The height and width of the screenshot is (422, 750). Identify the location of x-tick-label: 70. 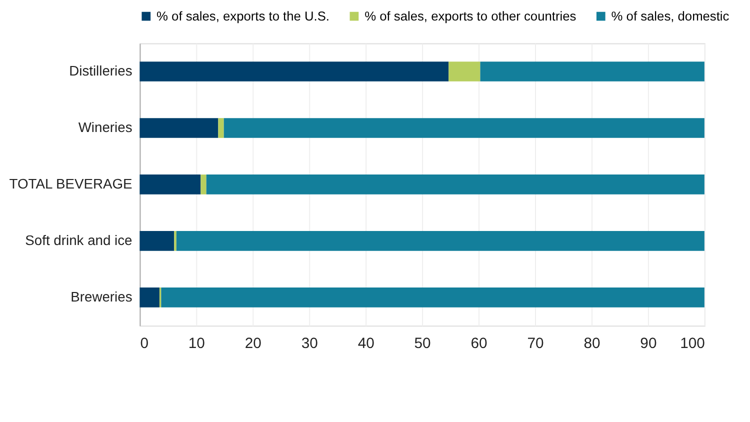
(535, 344).